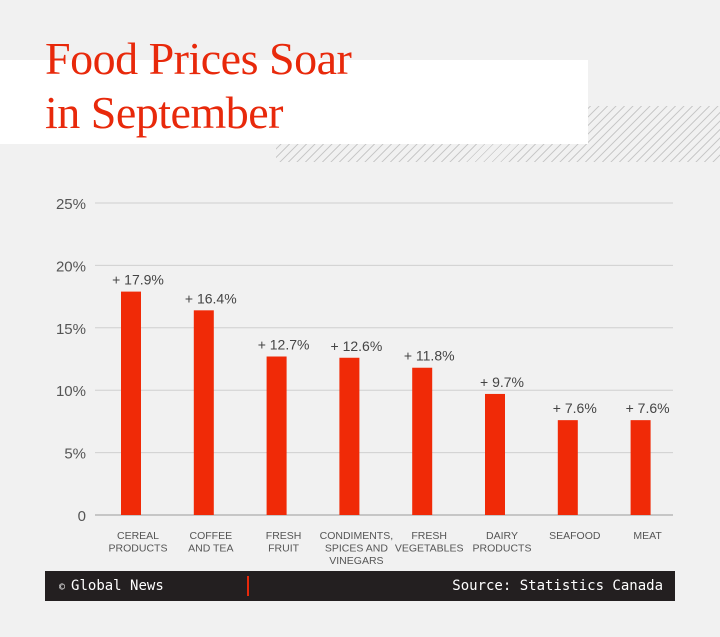 The width and height of the screenshot is (720, 637). I want to click on footer-brand: © Global News, so click(111, 586).